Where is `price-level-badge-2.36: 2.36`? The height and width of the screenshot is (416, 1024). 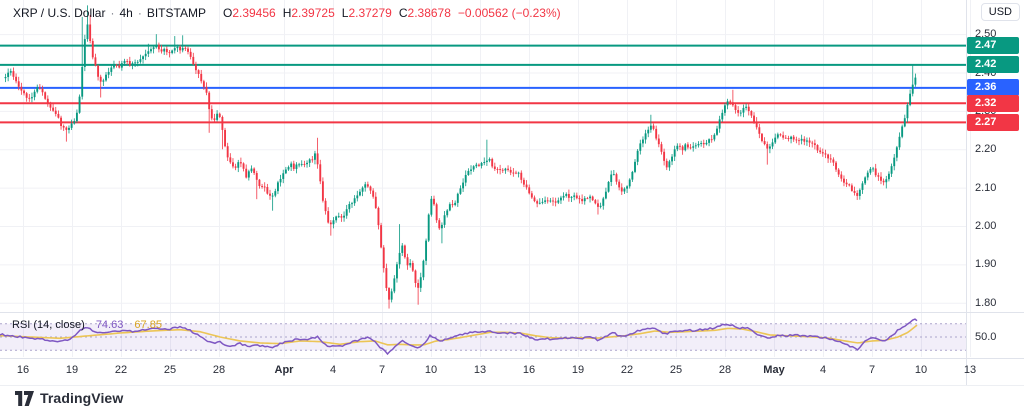 price-level-badge-2.36: 2.36 is located at coordinates (993, 88).